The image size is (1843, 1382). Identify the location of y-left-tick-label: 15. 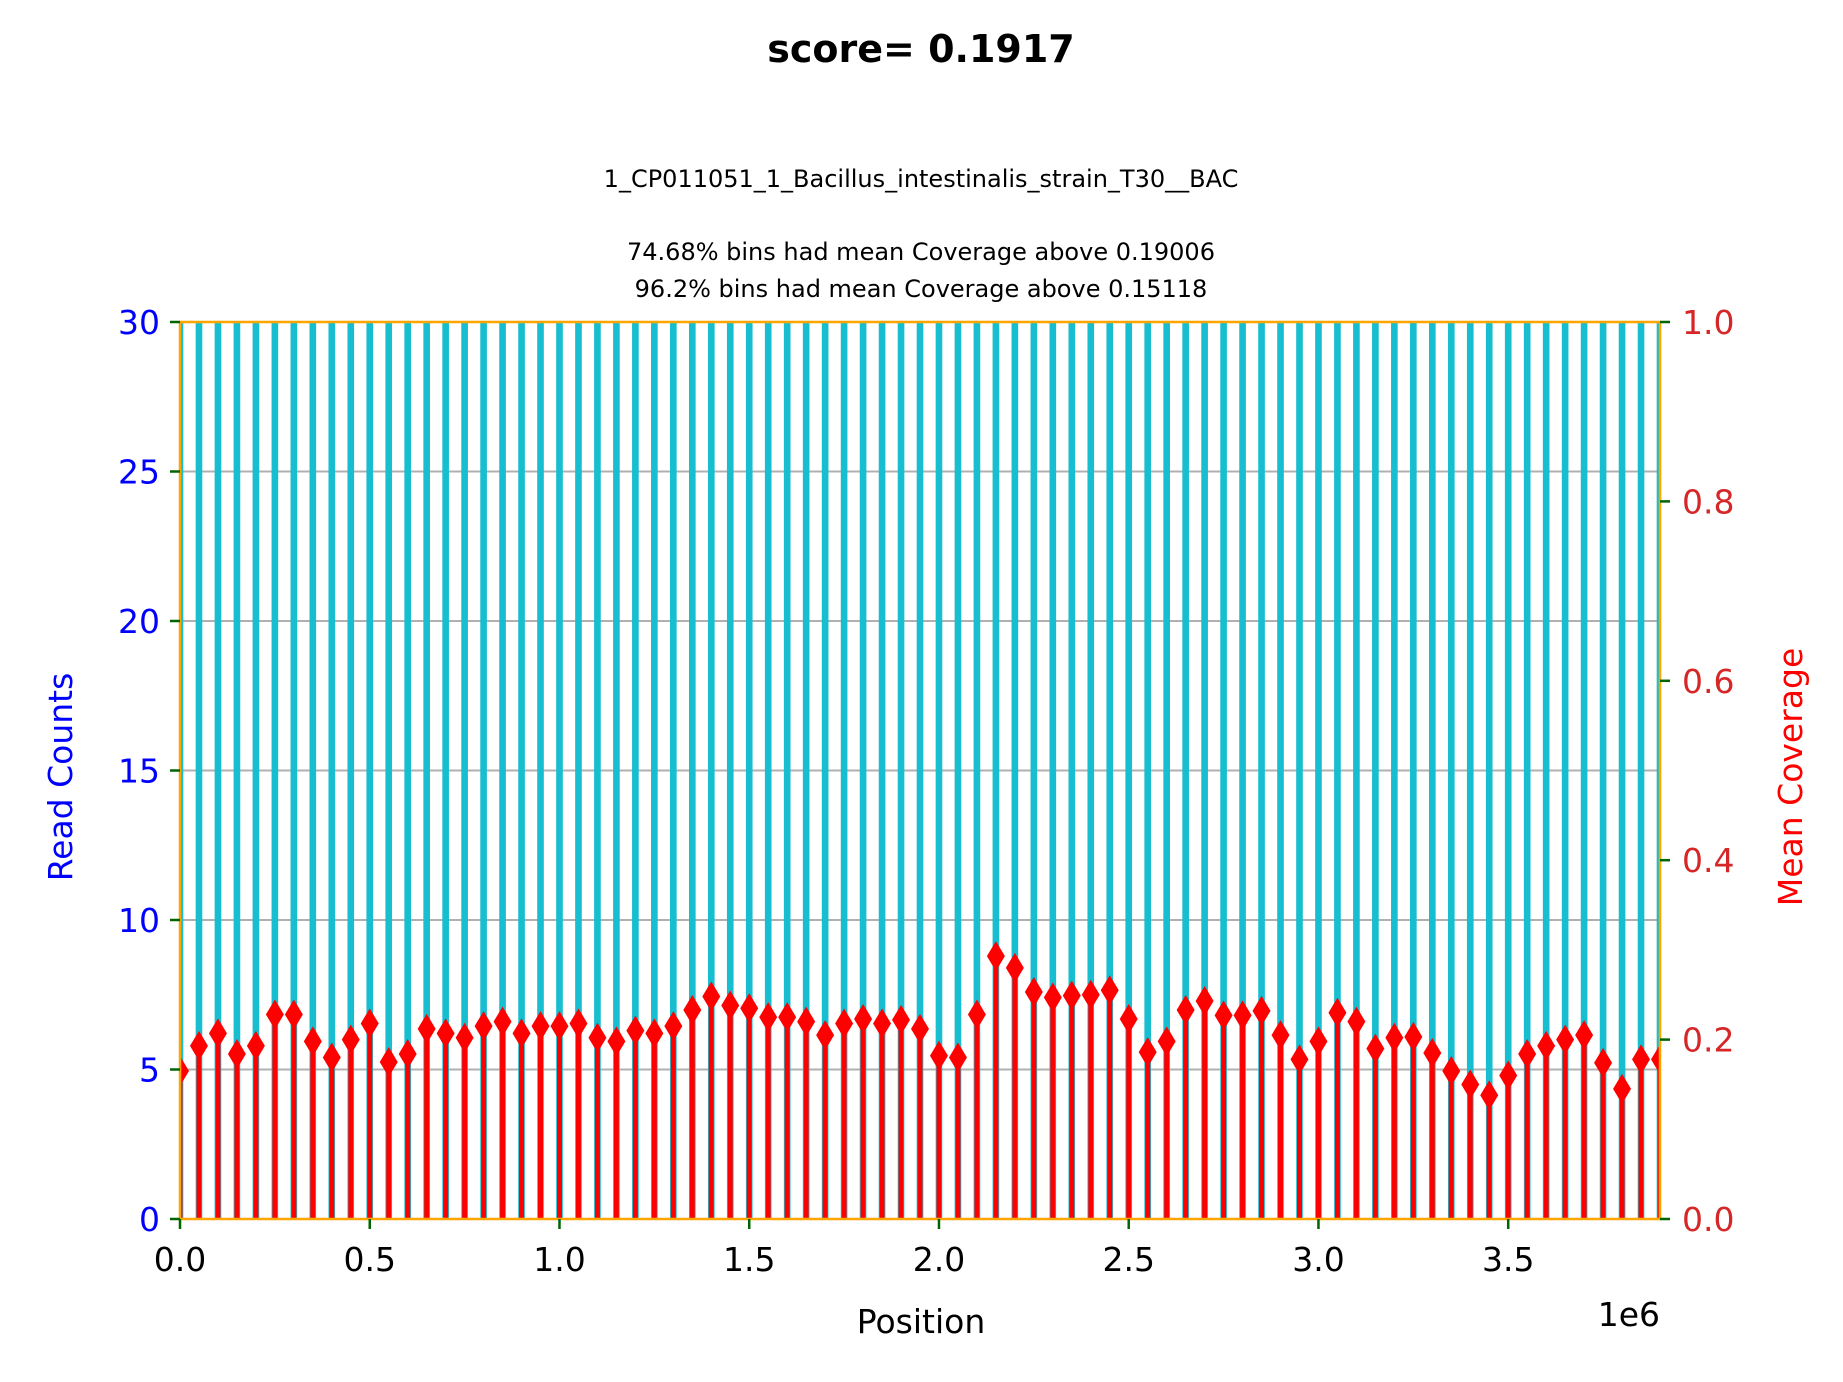
(139, 771).